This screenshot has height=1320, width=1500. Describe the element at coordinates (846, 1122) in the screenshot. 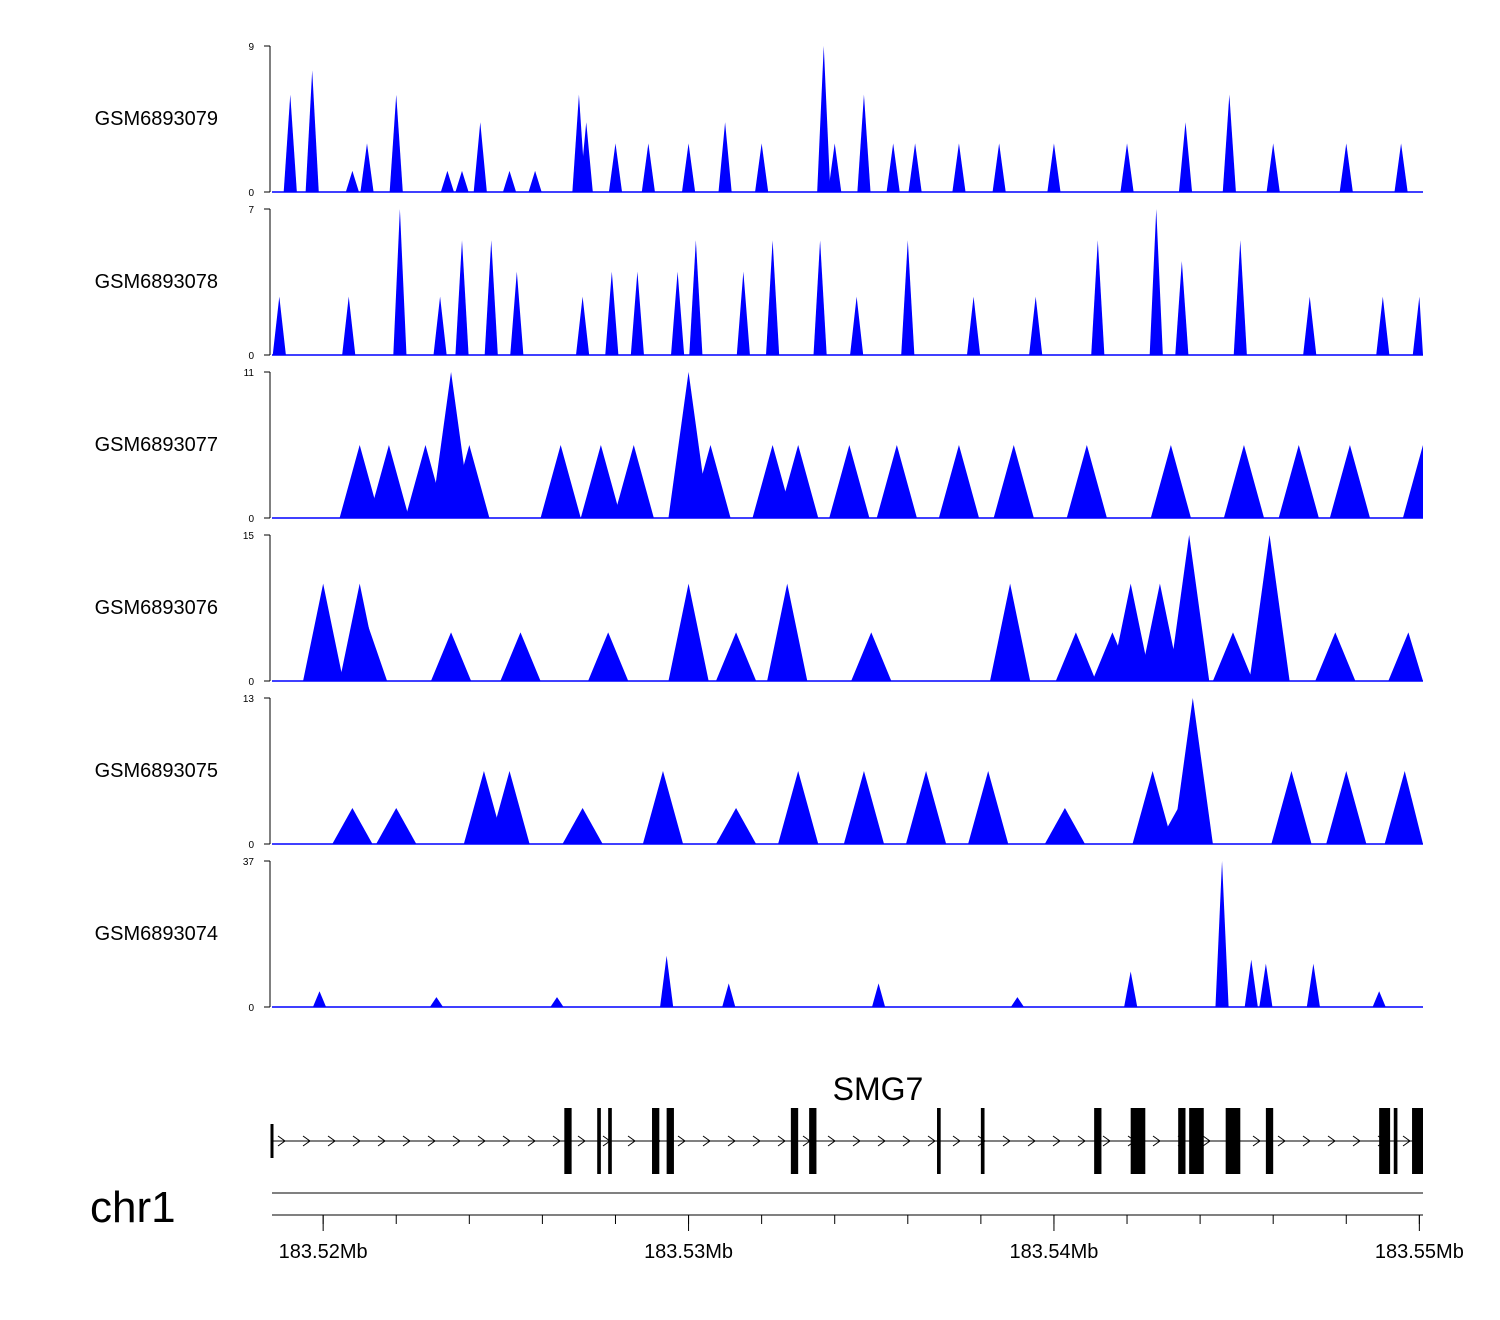

I see `gene-model: SMG7` at that location.